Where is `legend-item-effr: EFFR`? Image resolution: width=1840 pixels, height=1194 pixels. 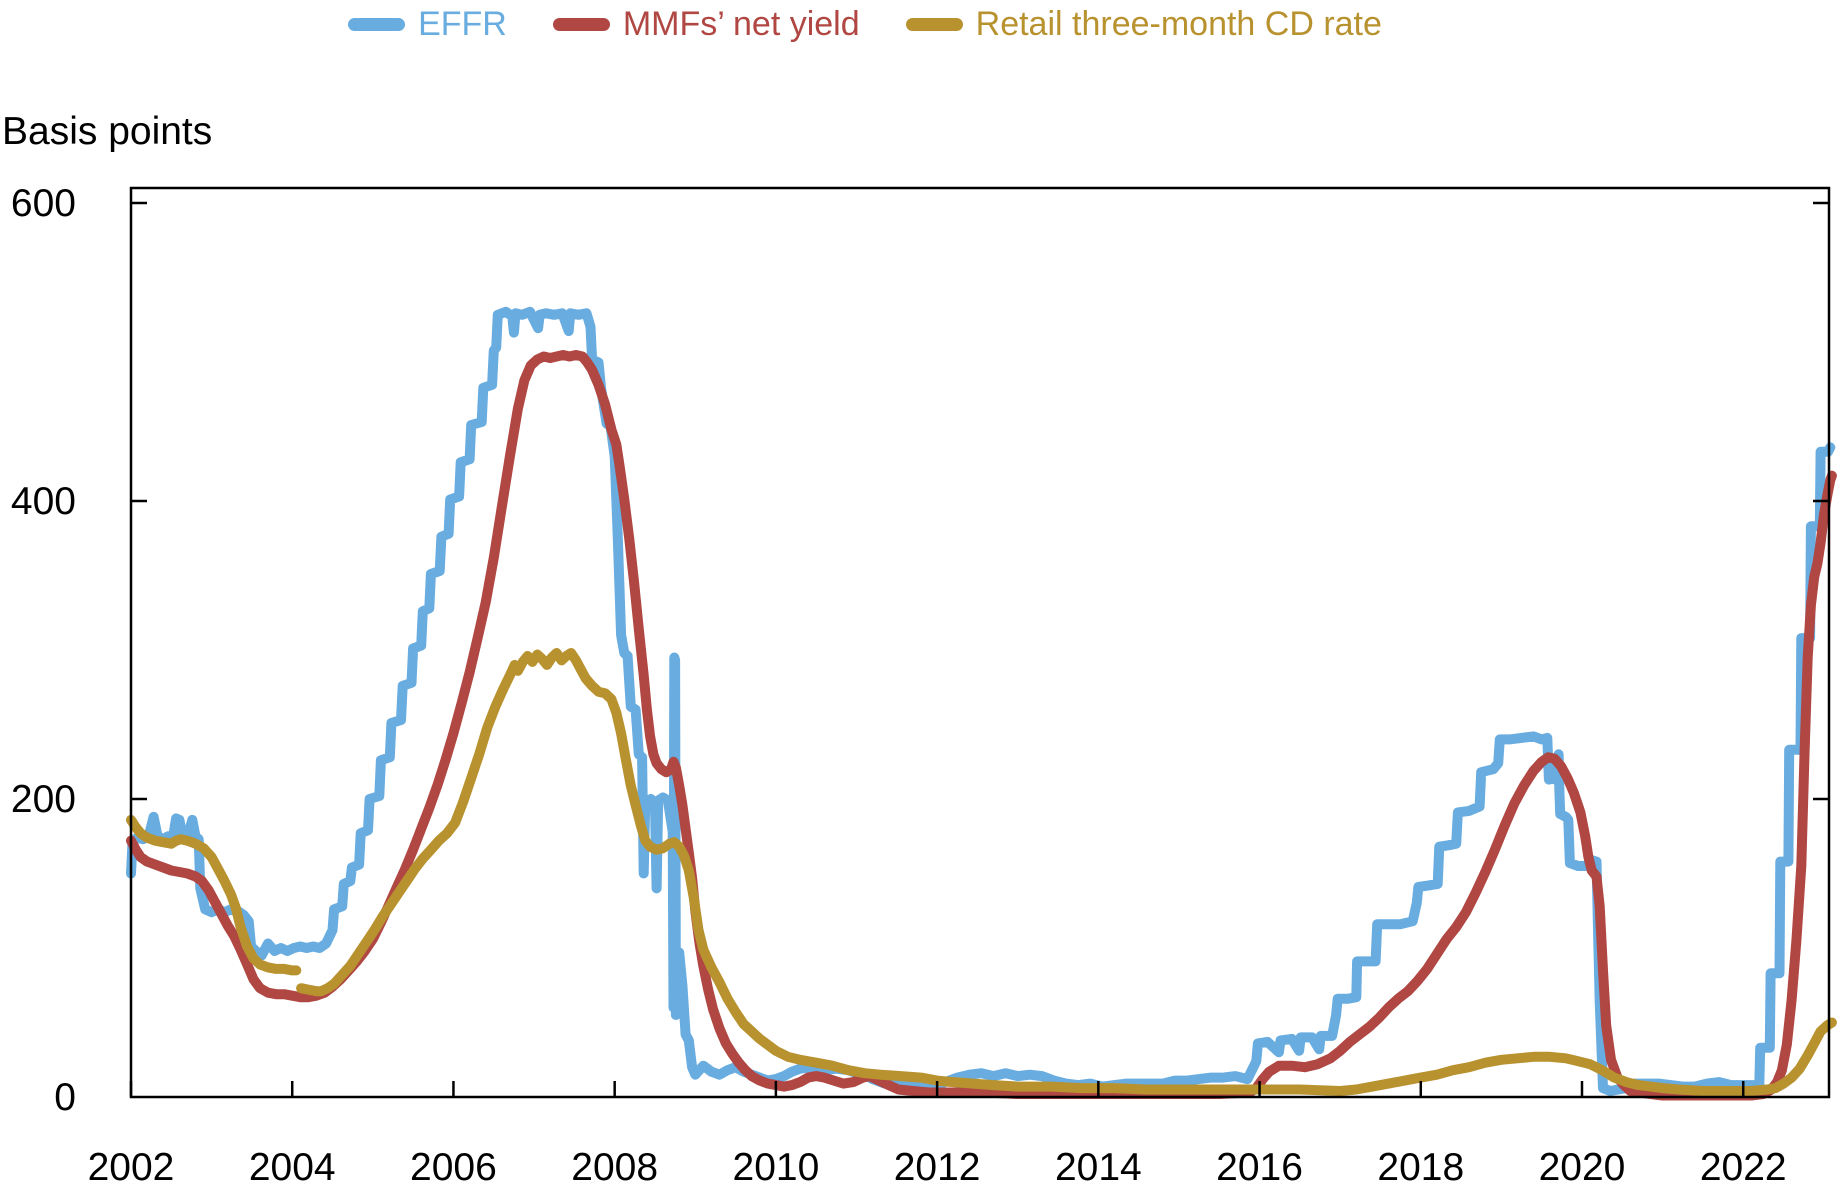 legend-item-effr: EFFR is located at coordinates (427, 24).